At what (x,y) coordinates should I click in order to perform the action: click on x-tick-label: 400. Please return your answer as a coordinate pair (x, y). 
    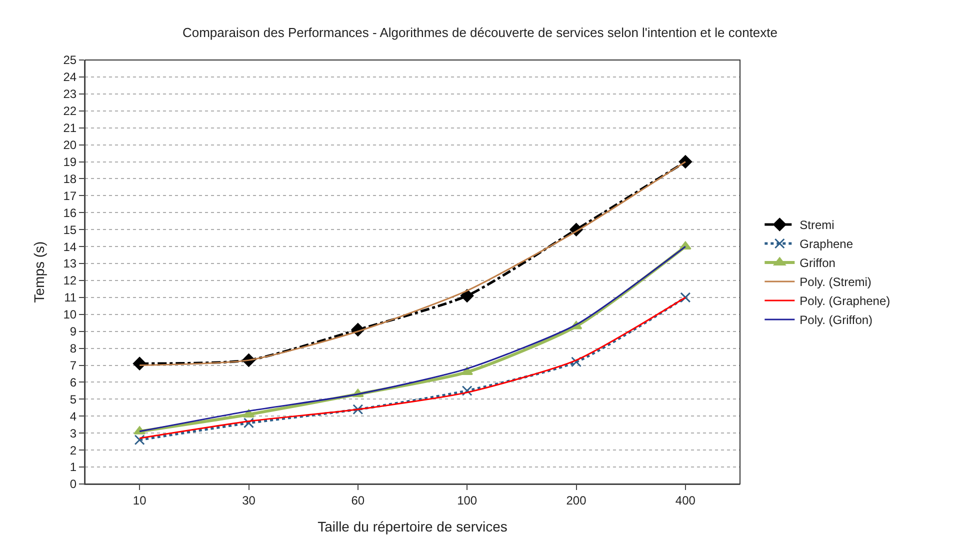
    Looking at the image, I should click on (685, 500).